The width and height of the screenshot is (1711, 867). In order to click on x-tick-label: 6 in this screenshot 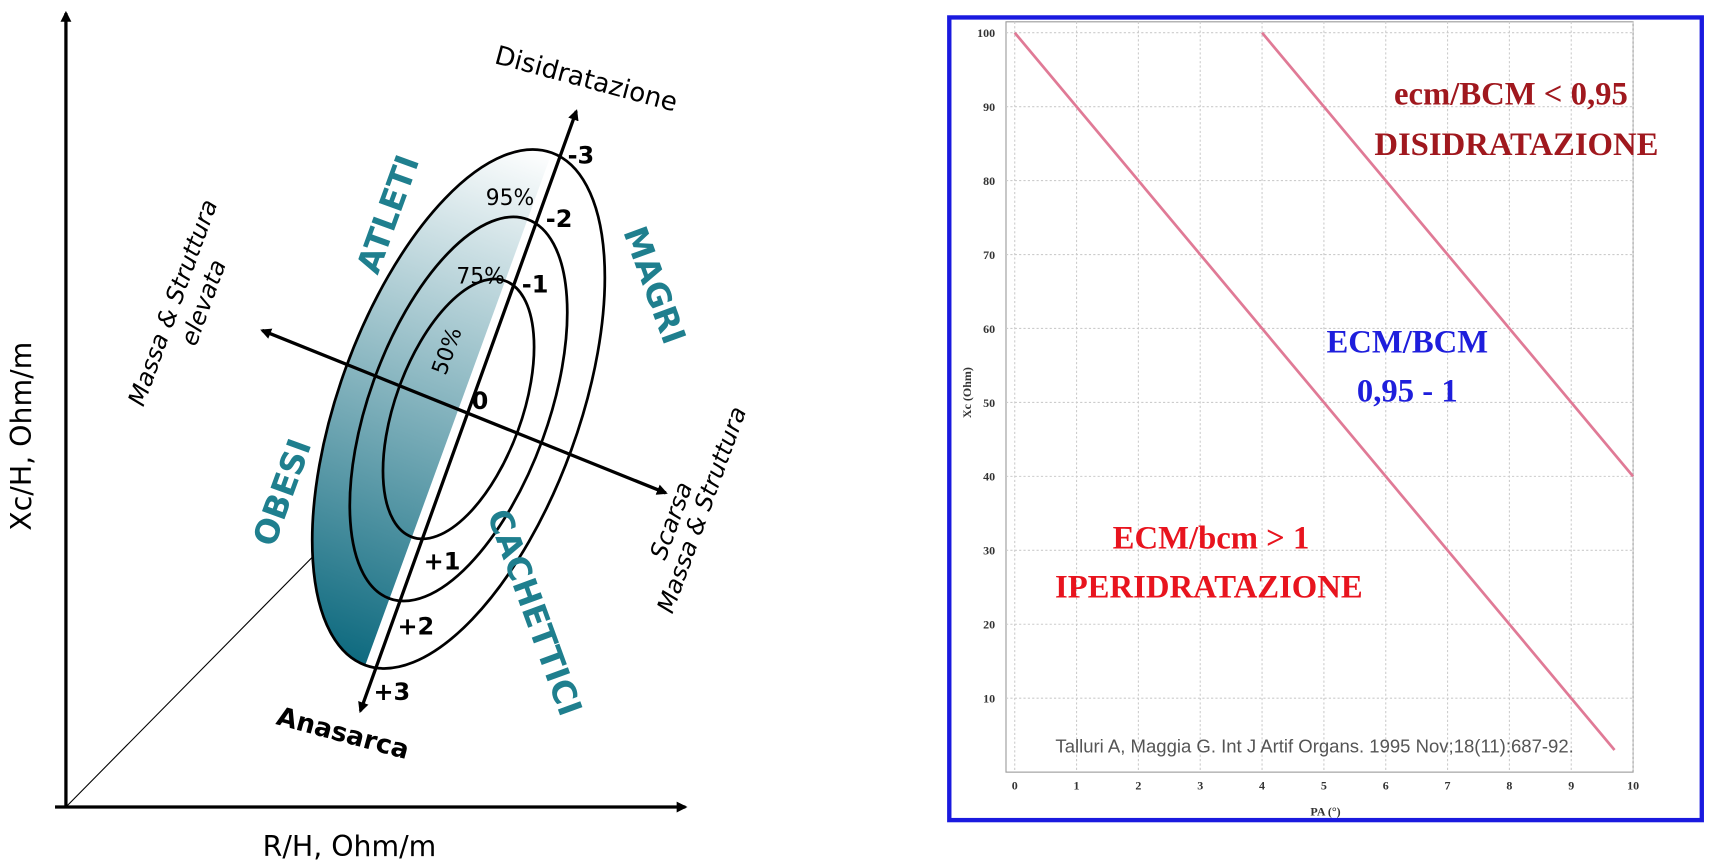, I will do `click(1386, 786)`.